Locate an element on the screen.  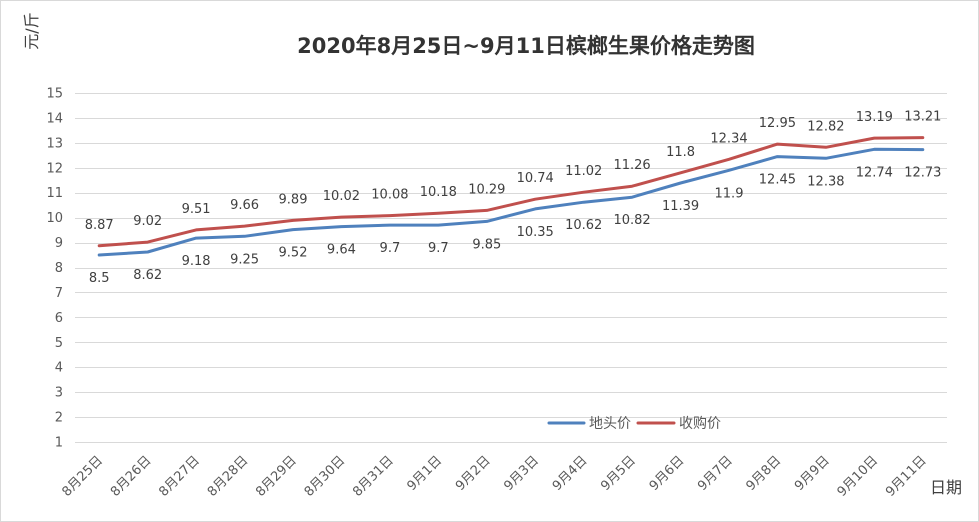
x-axis-title: 日期 is located at coordinates (946, 487).